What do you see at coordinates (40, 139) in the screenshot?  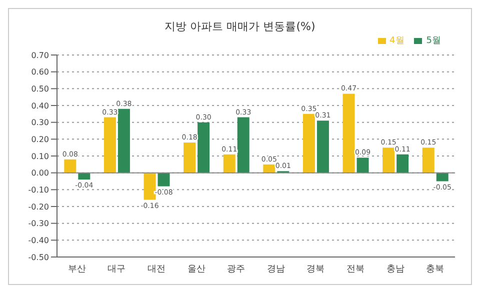 I see `y-tick-label: 0.20` at bounding box center [40, 139].